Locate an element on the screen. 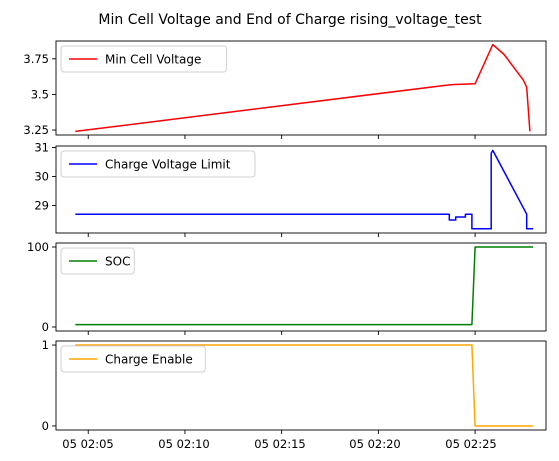 The width and height of the screenshot is (559, 461). legend-label: Min Cell Voltage is located at coordinates (153, 60).